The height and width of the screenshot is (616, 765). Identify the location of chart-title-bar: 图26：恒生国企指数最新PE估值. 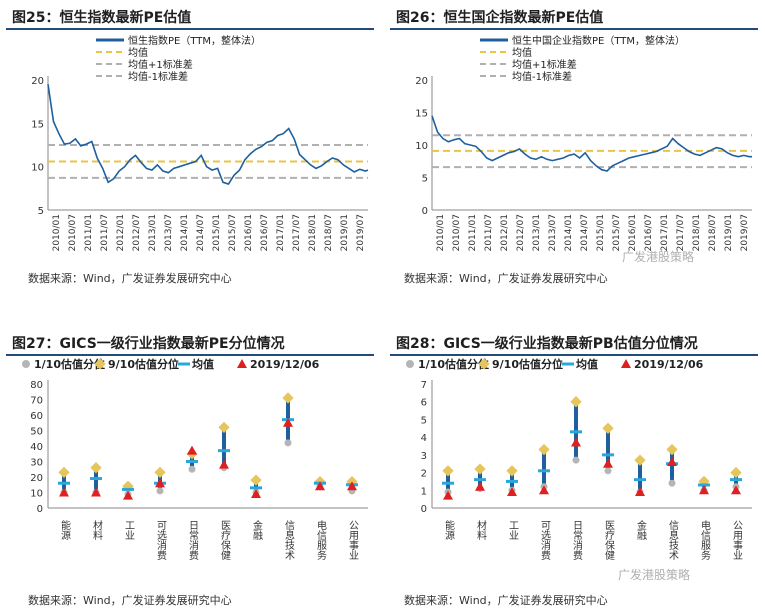
(574, 17).